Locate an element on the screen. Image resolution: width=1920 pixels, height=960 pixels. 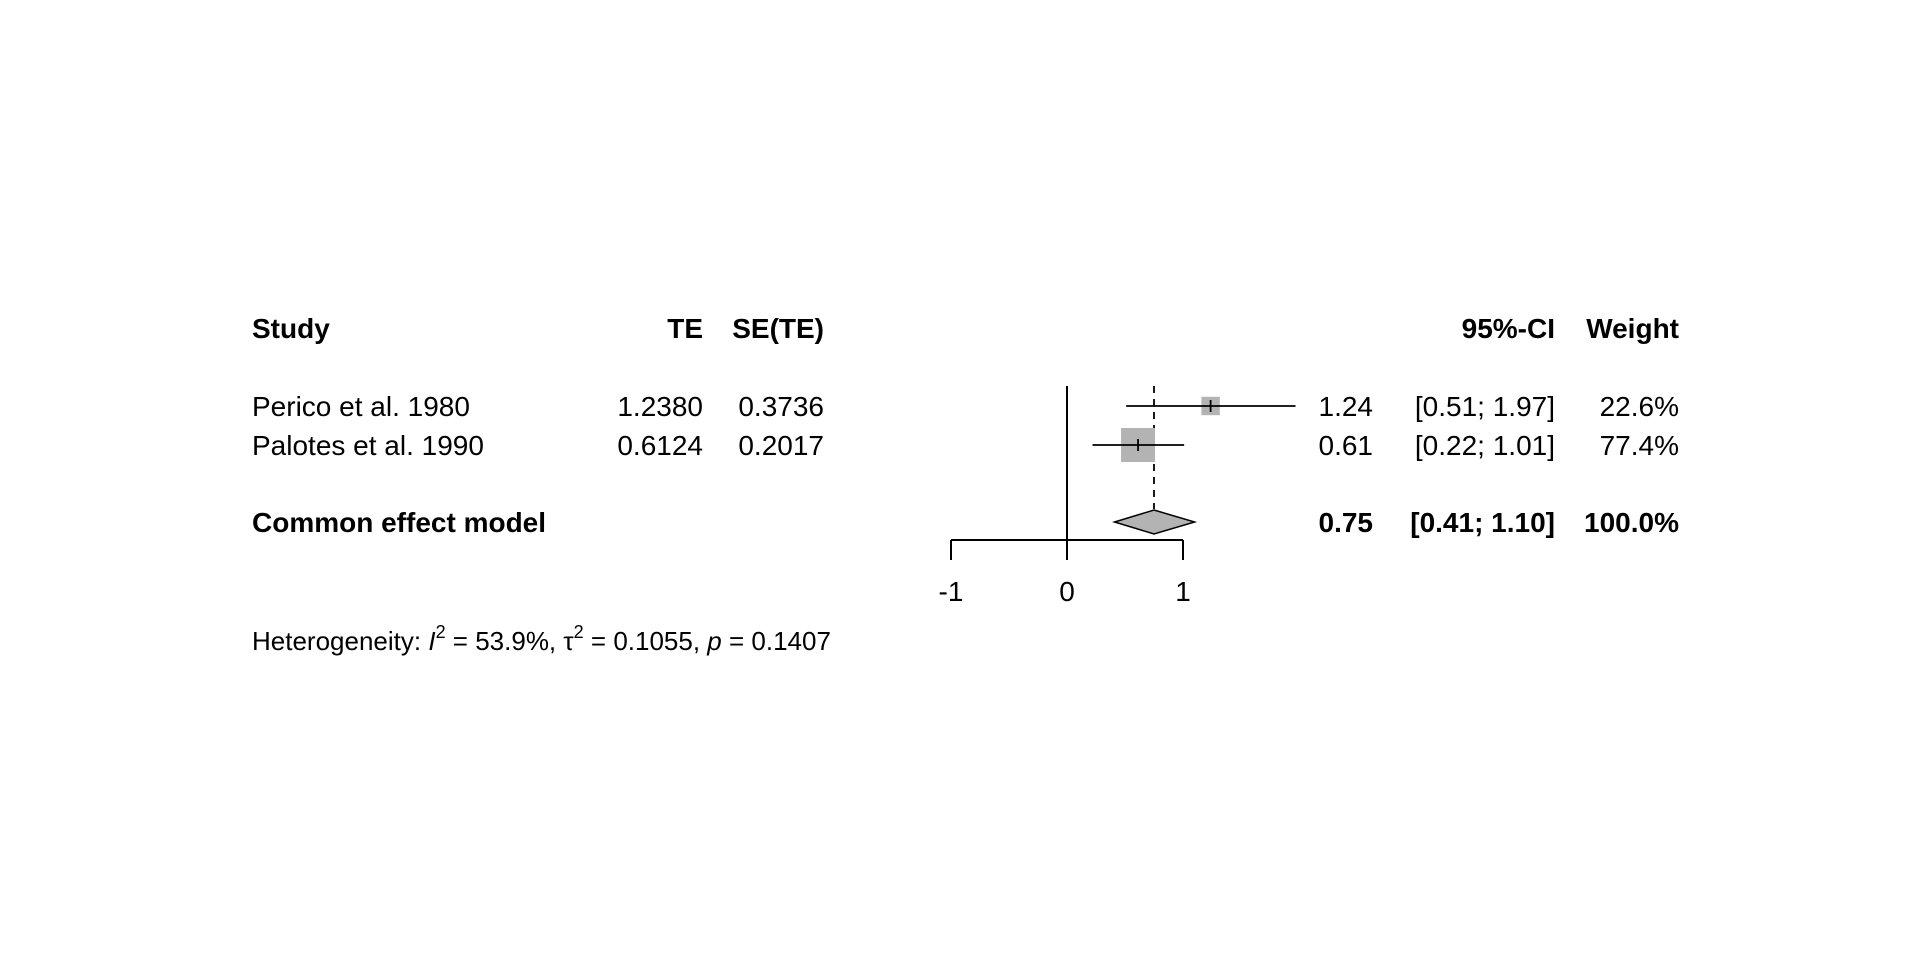
x-tick-label: -1 is located at coordinates (951, 591).